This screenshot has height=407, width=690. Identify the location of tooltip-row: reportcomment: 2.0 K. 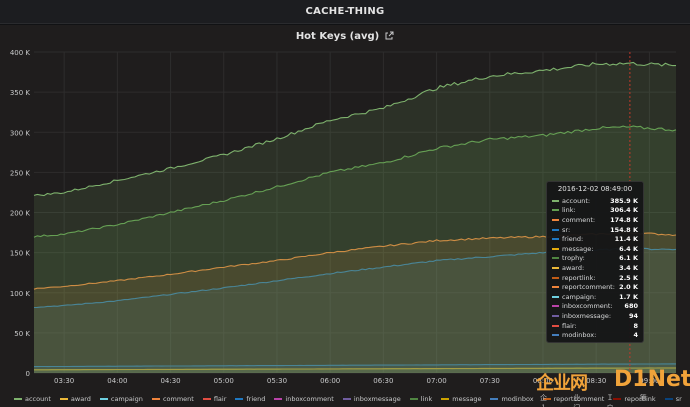
(595, 287).